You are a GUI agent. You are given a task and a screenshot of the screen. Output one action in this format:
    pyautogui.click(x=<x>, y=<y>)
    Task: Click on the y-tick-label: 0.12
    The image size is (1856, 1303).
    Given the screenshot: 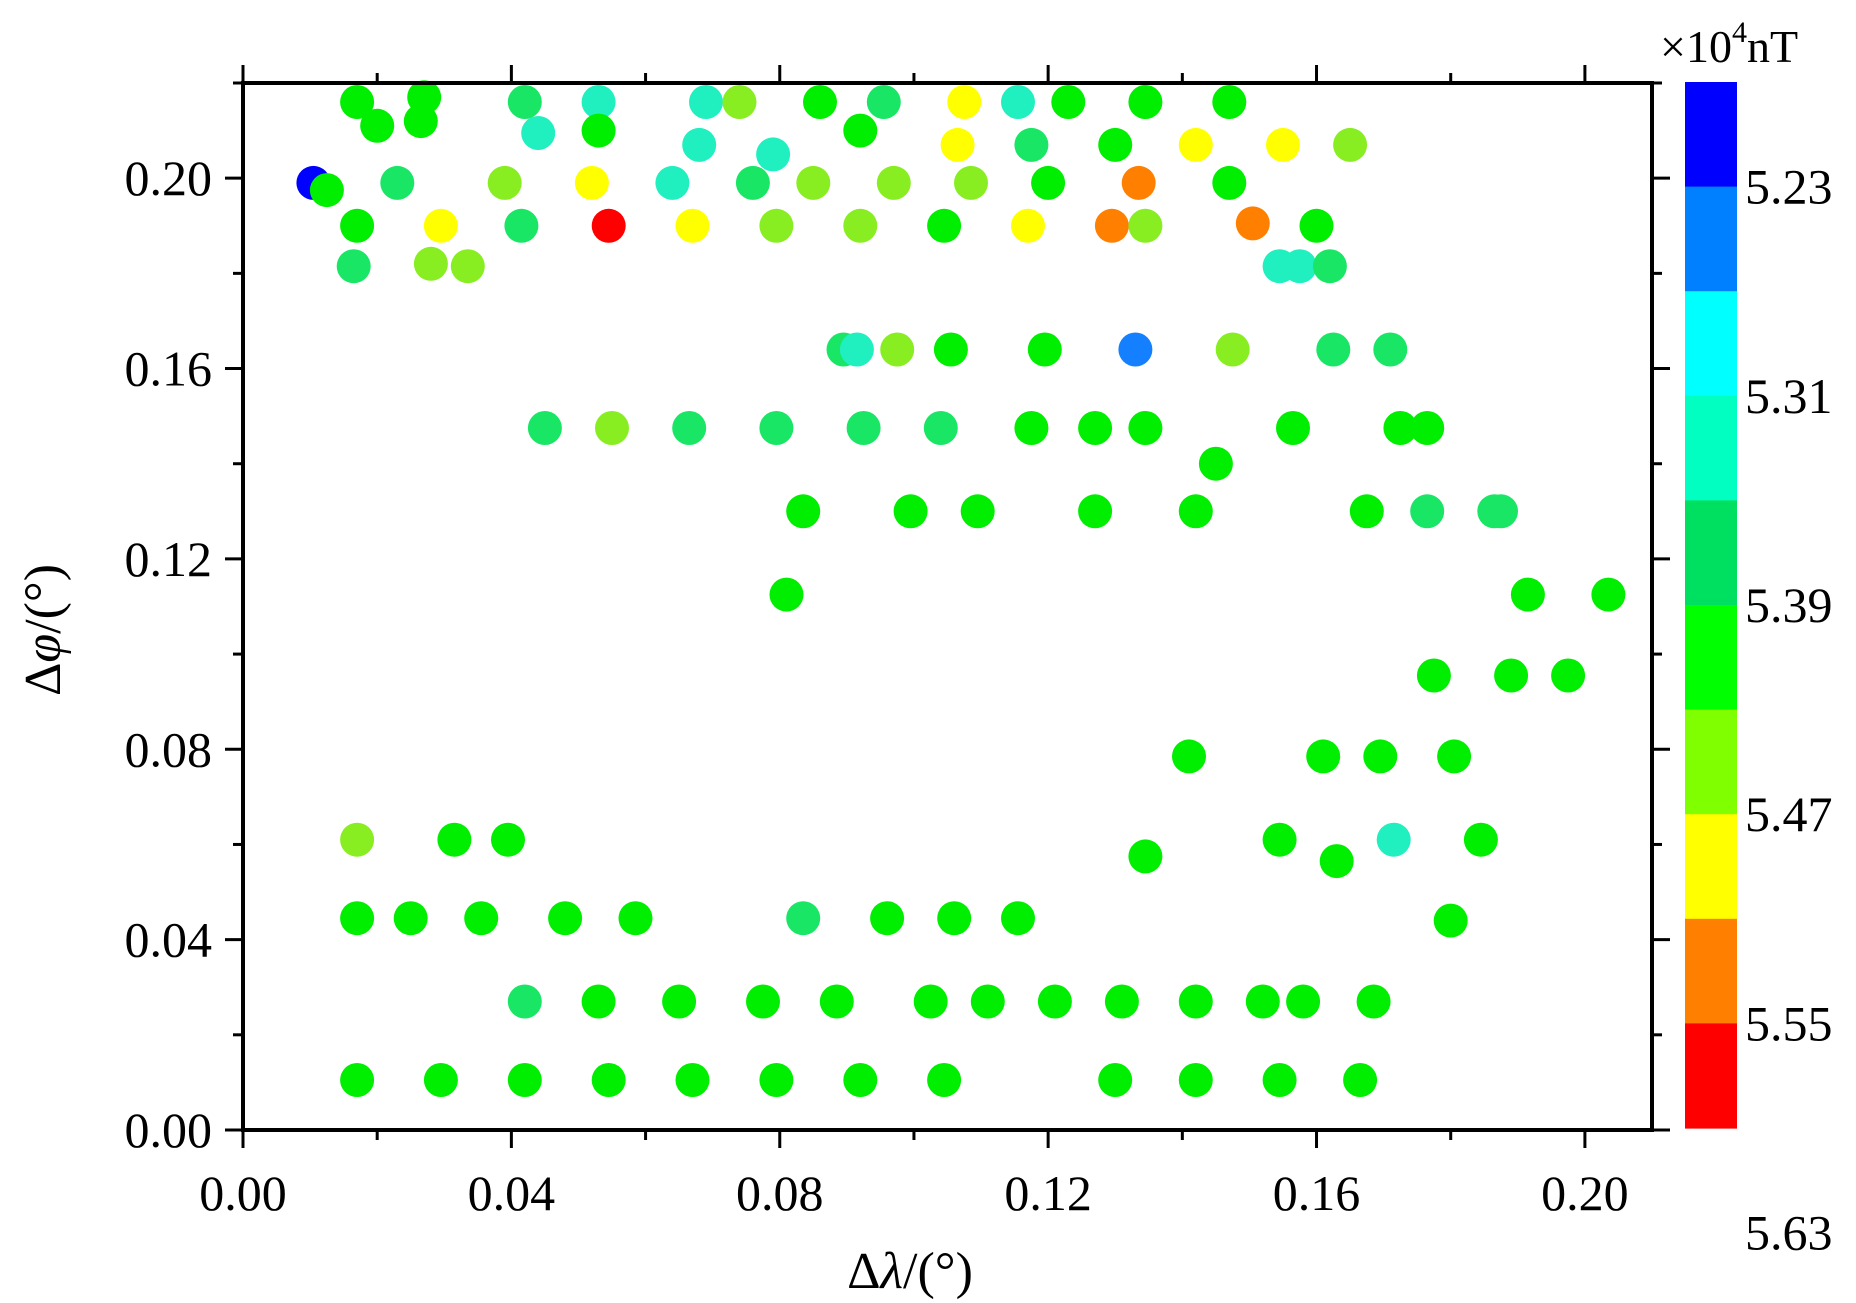 What is the action you would take?
    pyautogui.click(x=169, y=559)
    